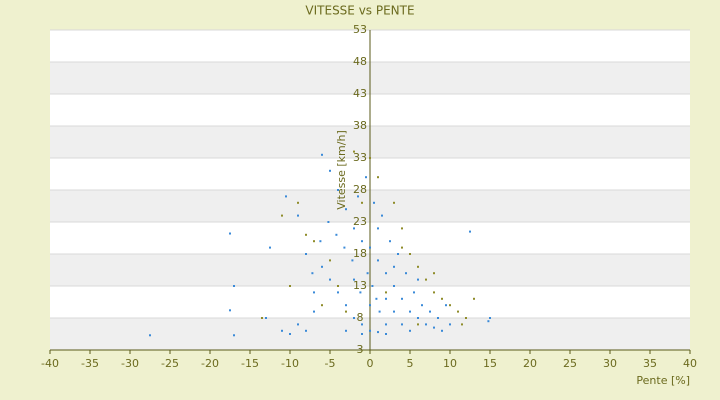 The width and height of the screenshot is (720, 400). Describe the element at coordinates (570, 363) in the screenshot. I see `x-tick-label: 25` at that location.